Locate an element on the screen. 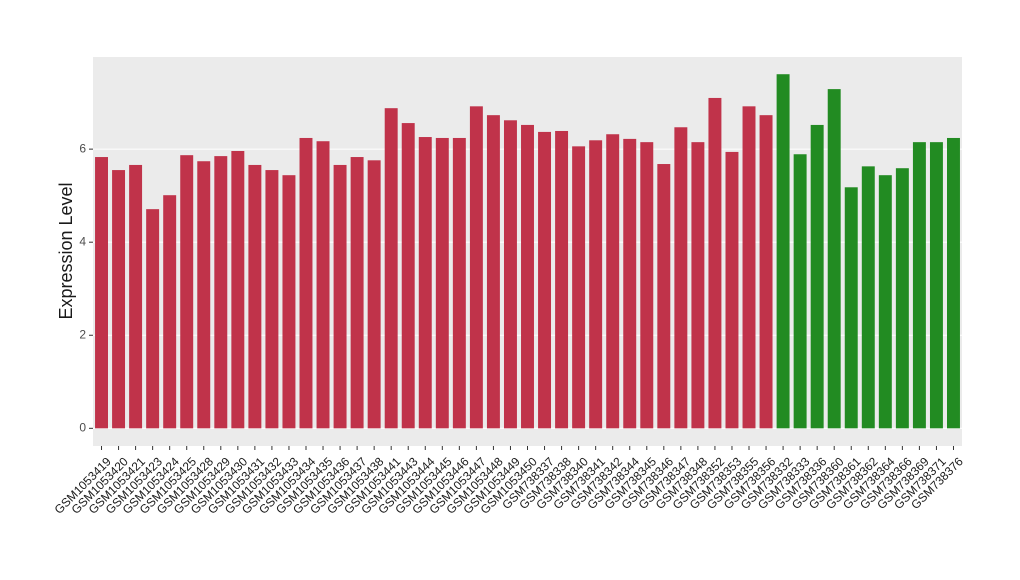 This screenshot has width=1020, height=580. y-axis-label: Expression Level is located at coordinates (66, 250).